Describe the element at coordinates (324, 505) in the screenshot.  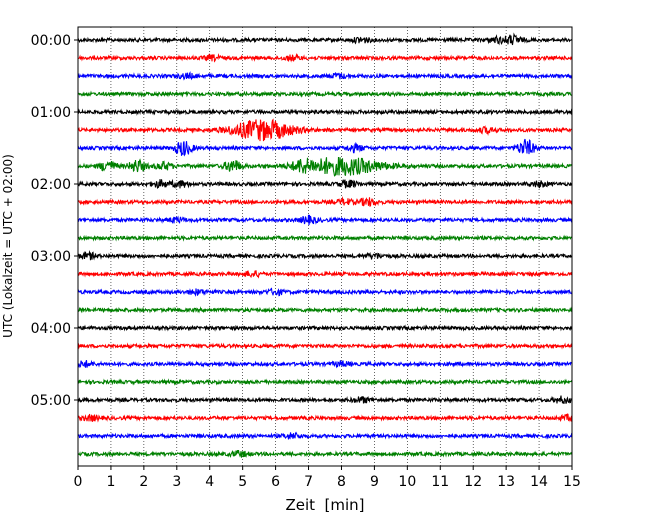
I see `x-axis-label: Zeit [min]` at that location.